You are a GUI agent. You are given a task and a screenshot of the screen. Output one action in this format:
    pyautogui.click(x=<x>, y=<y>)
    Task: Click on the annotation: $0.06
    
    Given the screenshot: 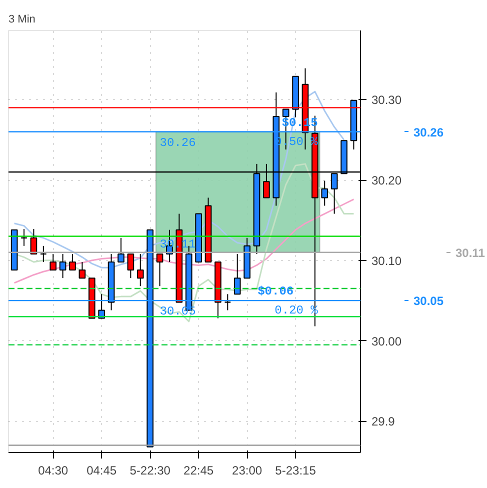 What is the action you would take?
    pyautogui.click(x=276, y=291)
    